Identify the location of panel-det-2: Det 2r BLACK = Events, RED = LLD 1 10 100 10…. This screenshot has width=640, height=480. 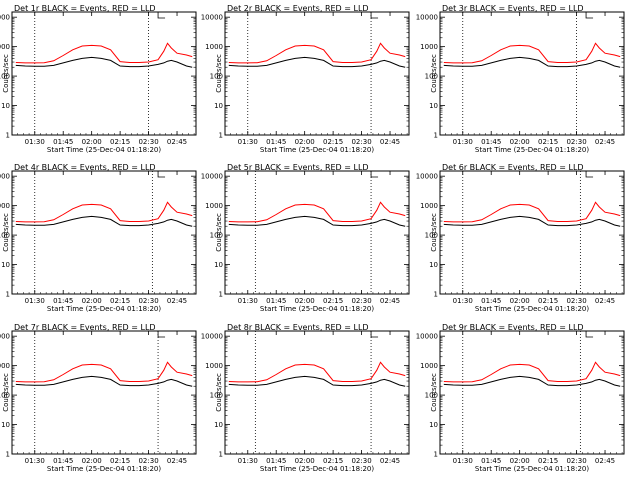
(305, 79).